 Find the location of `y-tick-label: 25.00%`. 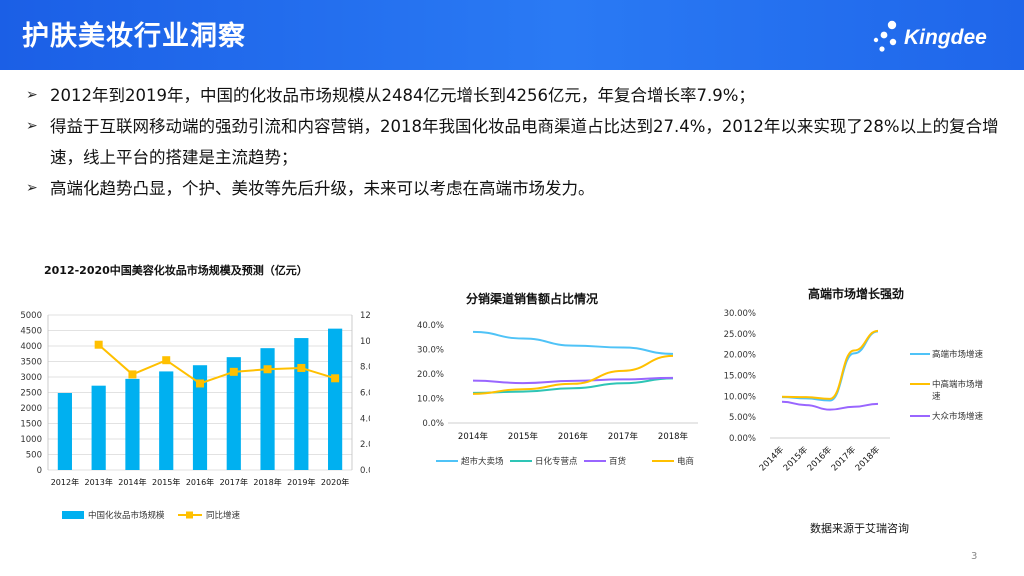

y-tick-label: 25.00% is located at coordinates (740, 335).